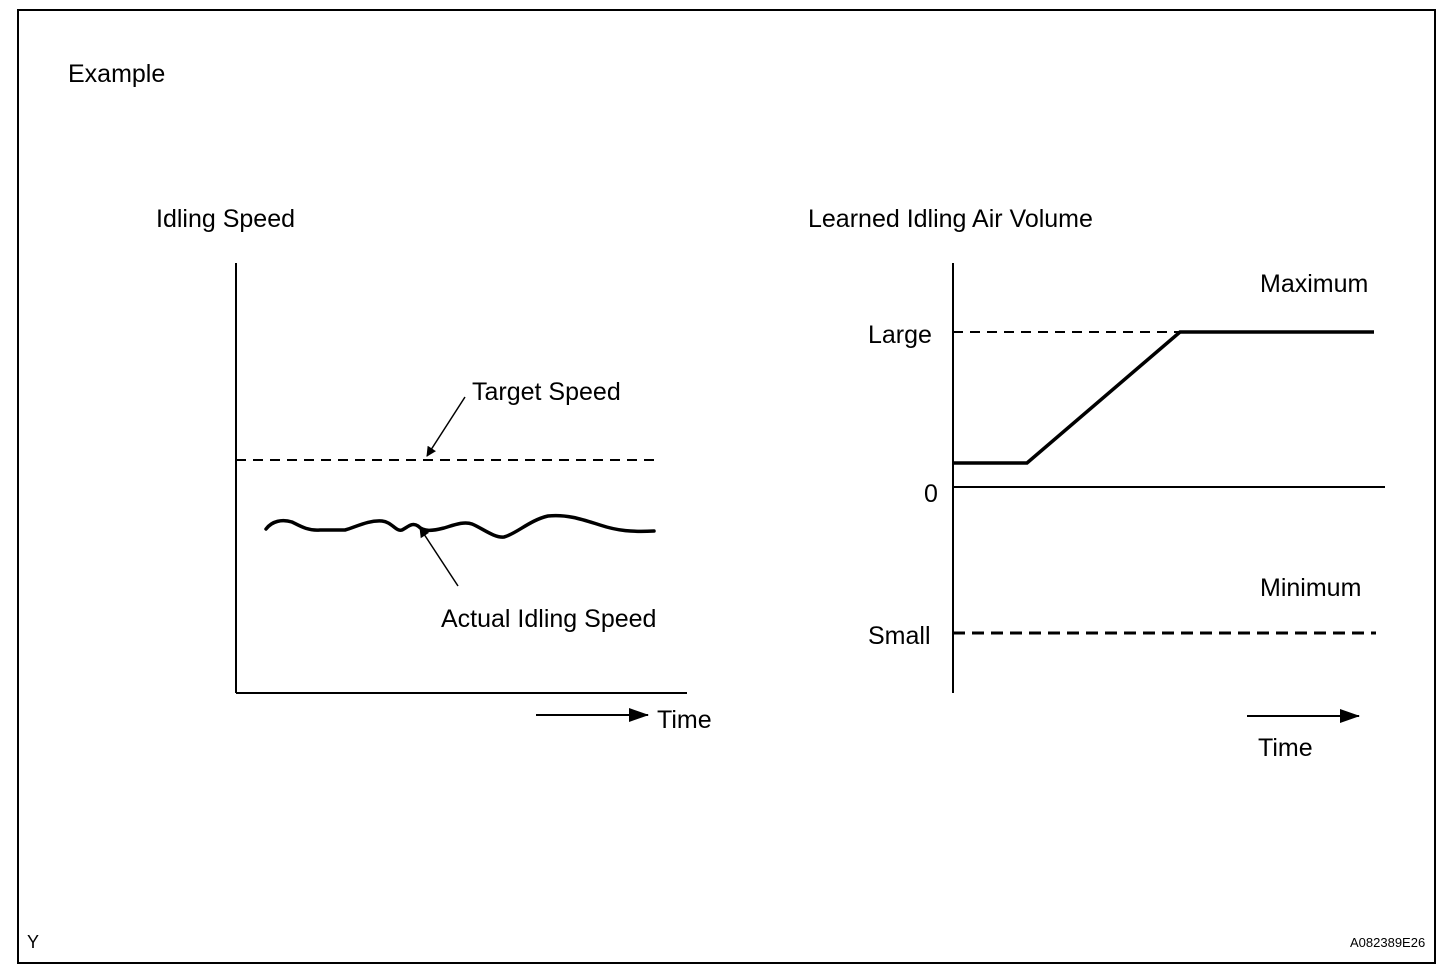 This screenshot has width=1456, height=976. Describe the element at coordinates (439, 557) in the screenshot. I see `actual-speed-leader-arrow` at that location.